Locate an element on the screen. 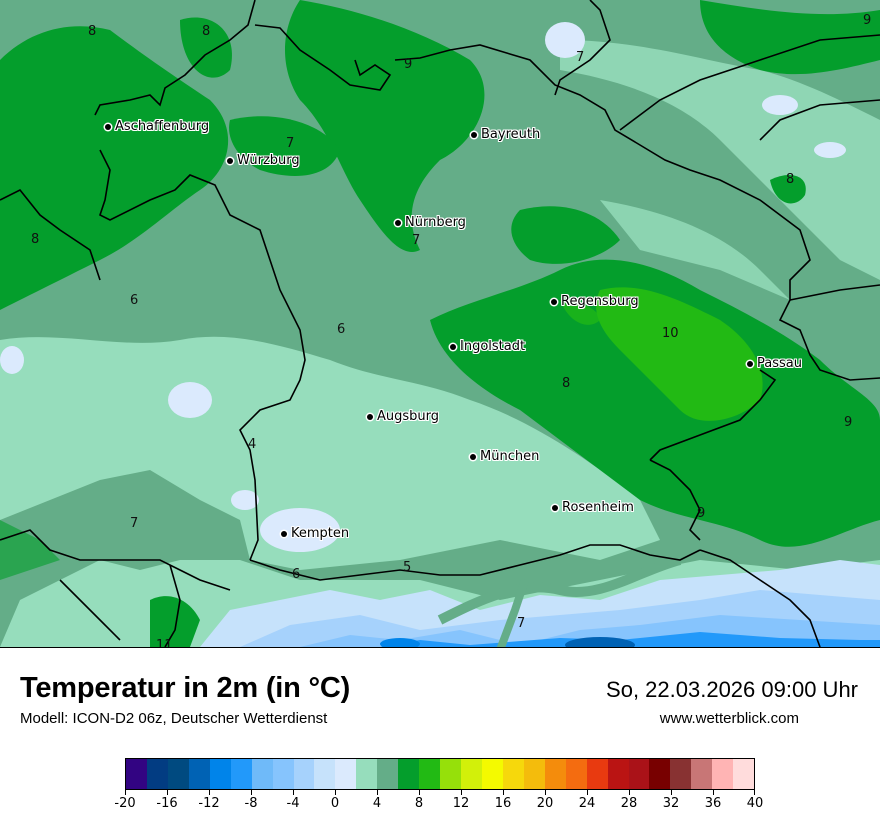  contour-label: 10 is located at coordinates (670, 333).